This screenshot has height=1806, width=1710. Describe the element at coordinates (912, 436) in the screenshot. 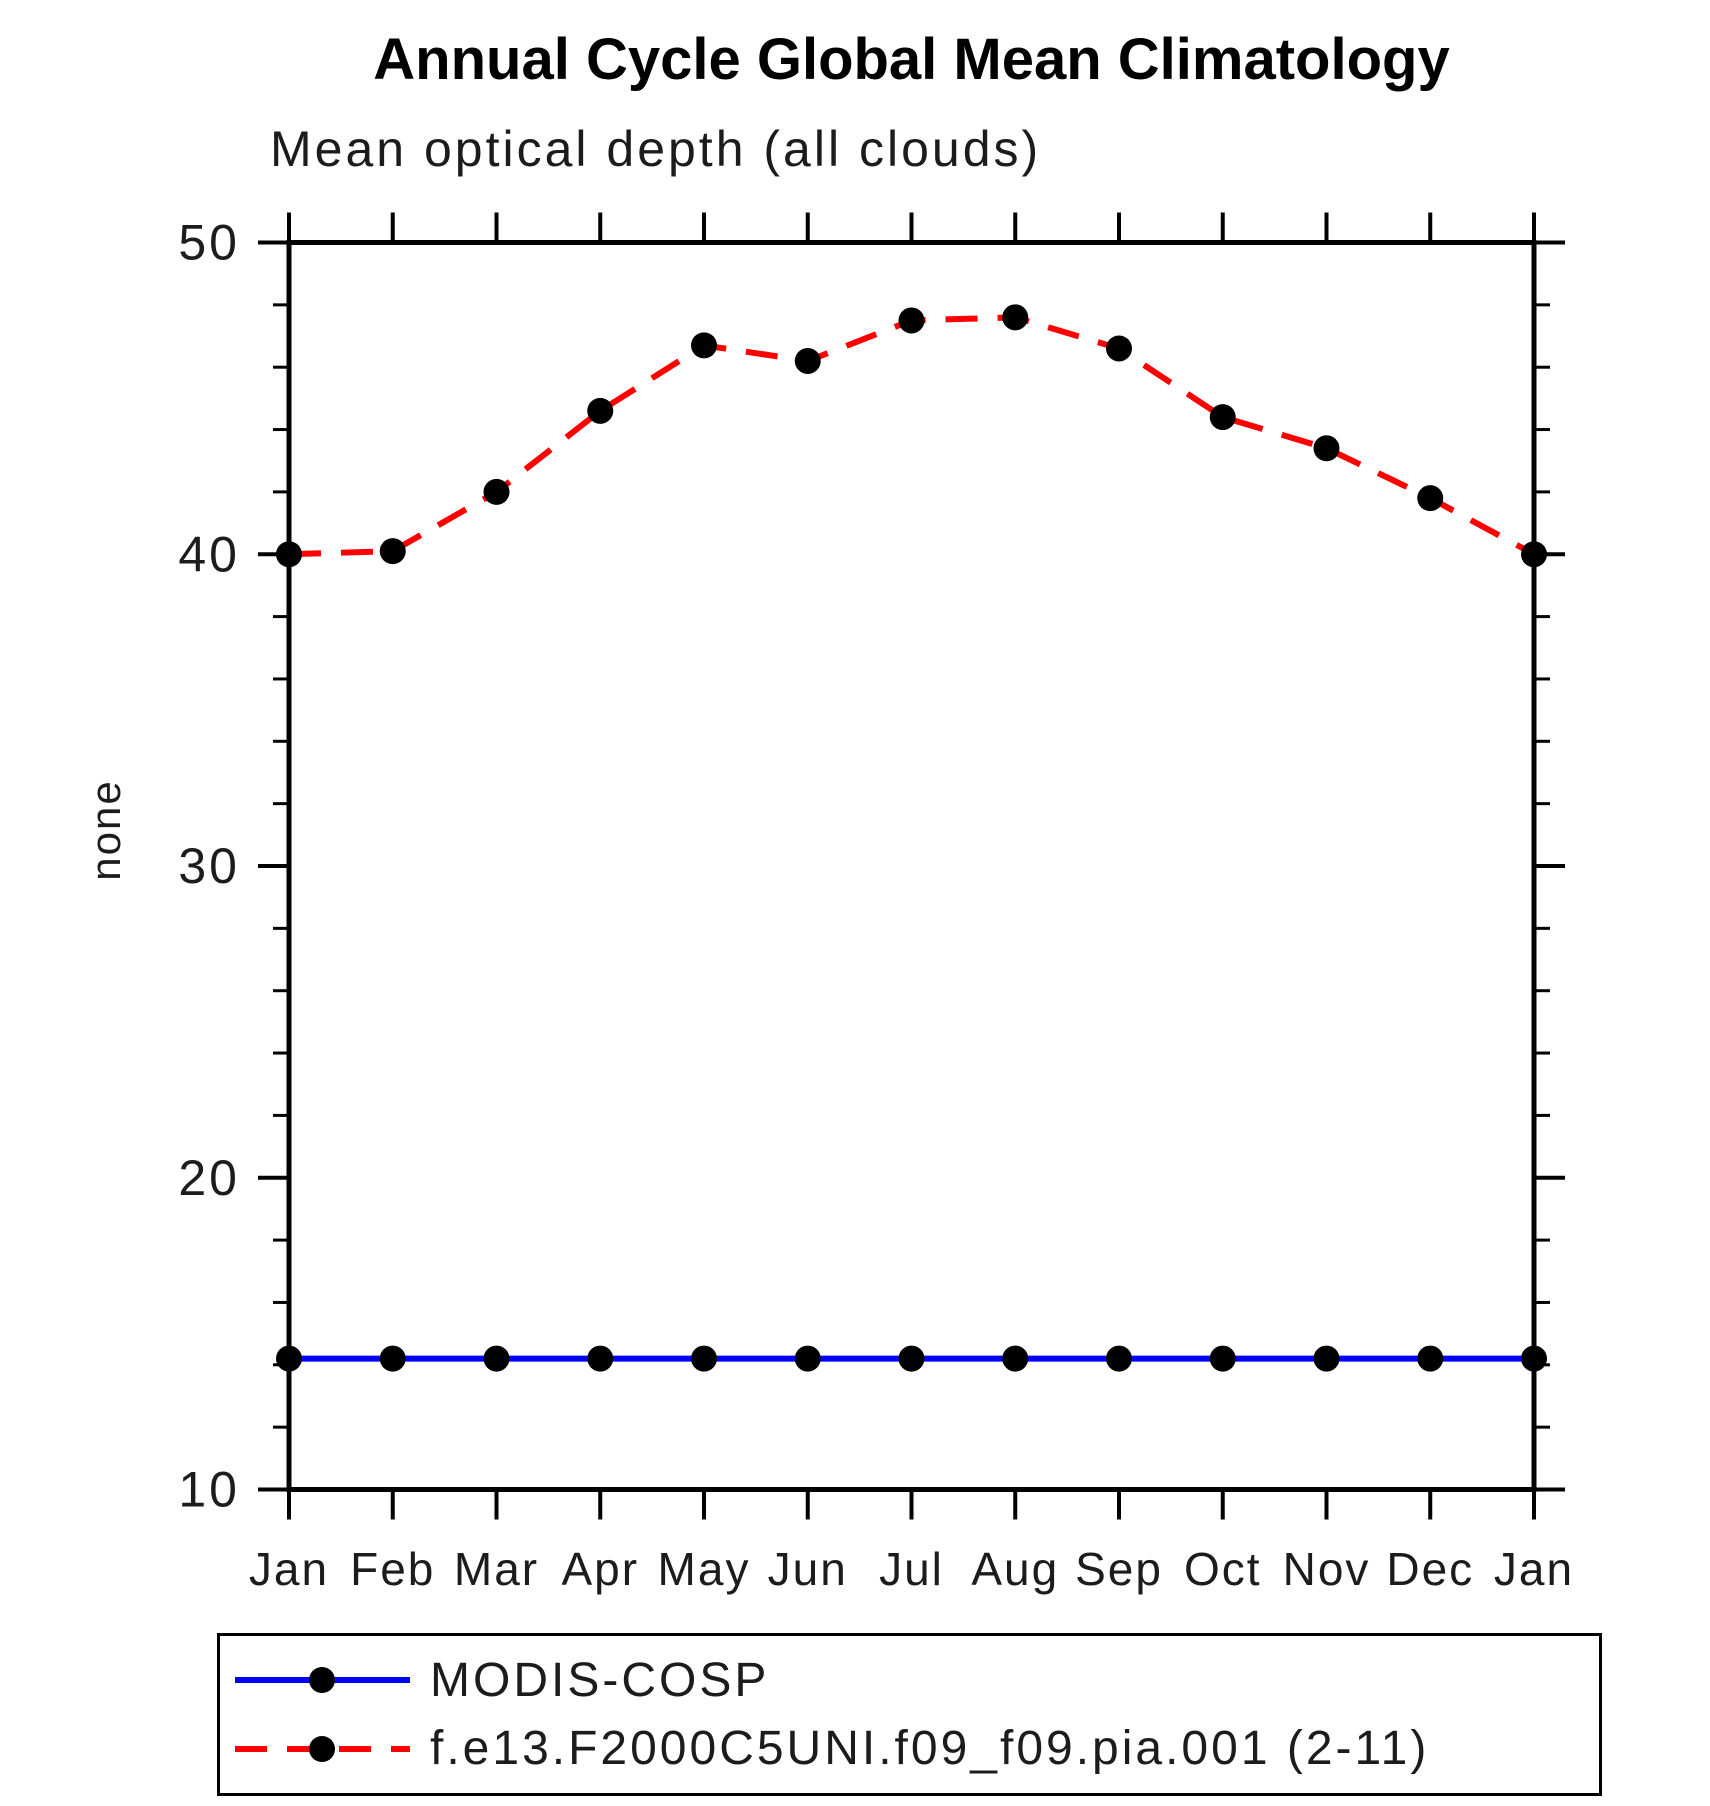

I see `series-line-dashed` at that location.